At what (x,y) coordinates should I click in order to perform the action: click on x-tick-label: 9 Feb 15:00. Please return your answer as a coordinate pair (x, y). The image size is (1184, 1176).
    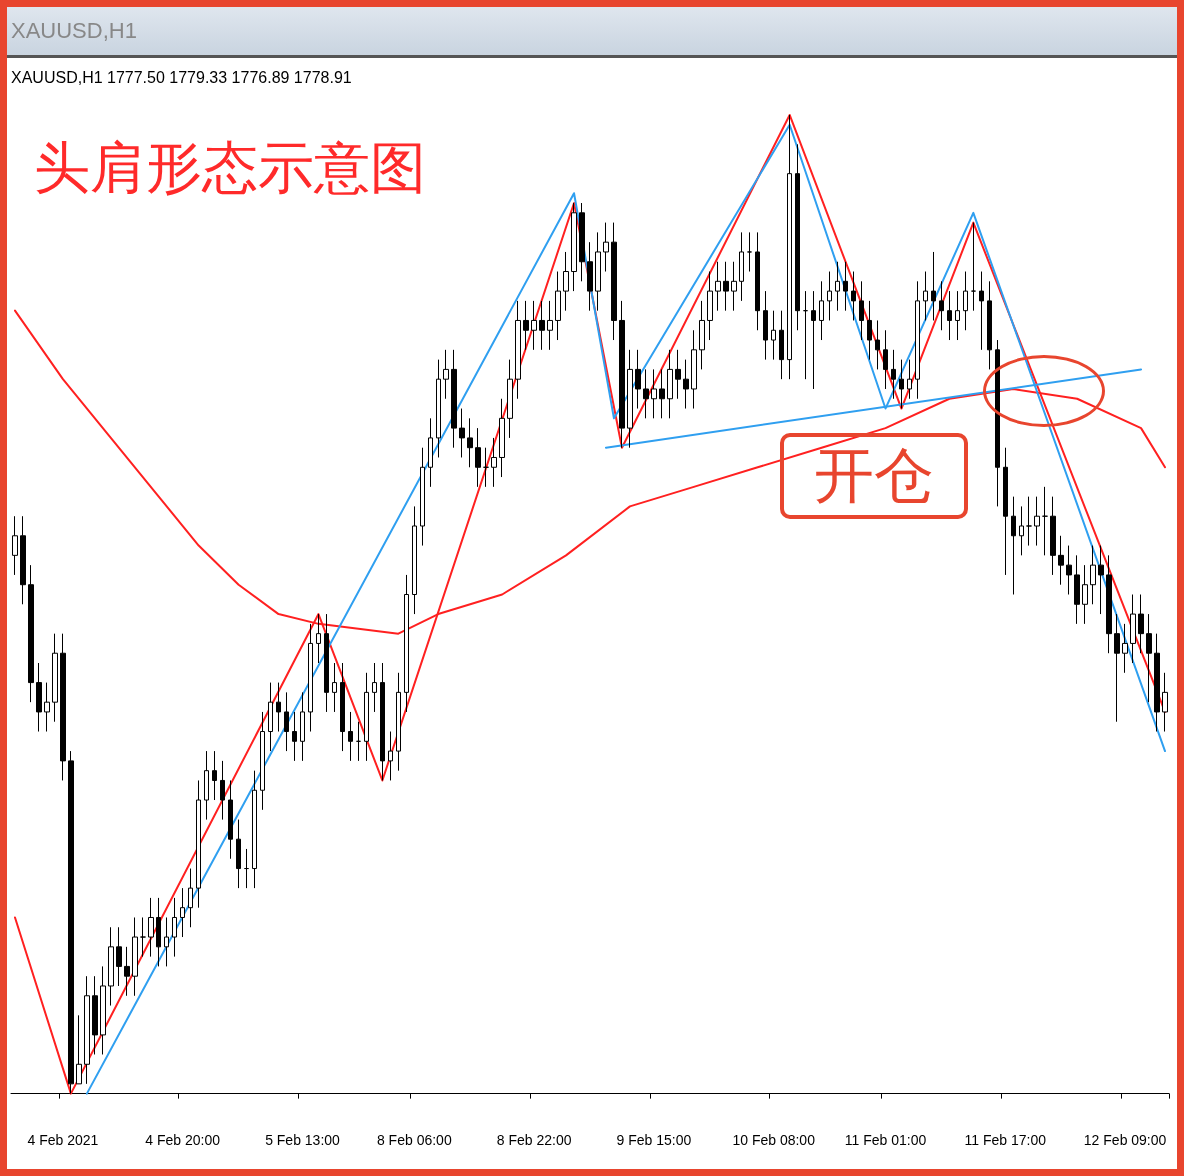
    Looking at the image, I should click on (654, 1140).